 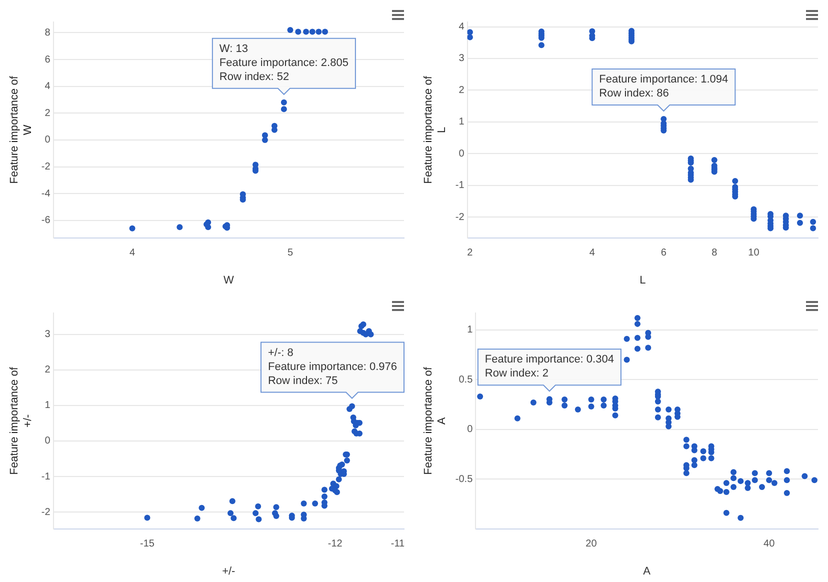 I want to click on y-tick-label: -4, so click(x=46, y=194).